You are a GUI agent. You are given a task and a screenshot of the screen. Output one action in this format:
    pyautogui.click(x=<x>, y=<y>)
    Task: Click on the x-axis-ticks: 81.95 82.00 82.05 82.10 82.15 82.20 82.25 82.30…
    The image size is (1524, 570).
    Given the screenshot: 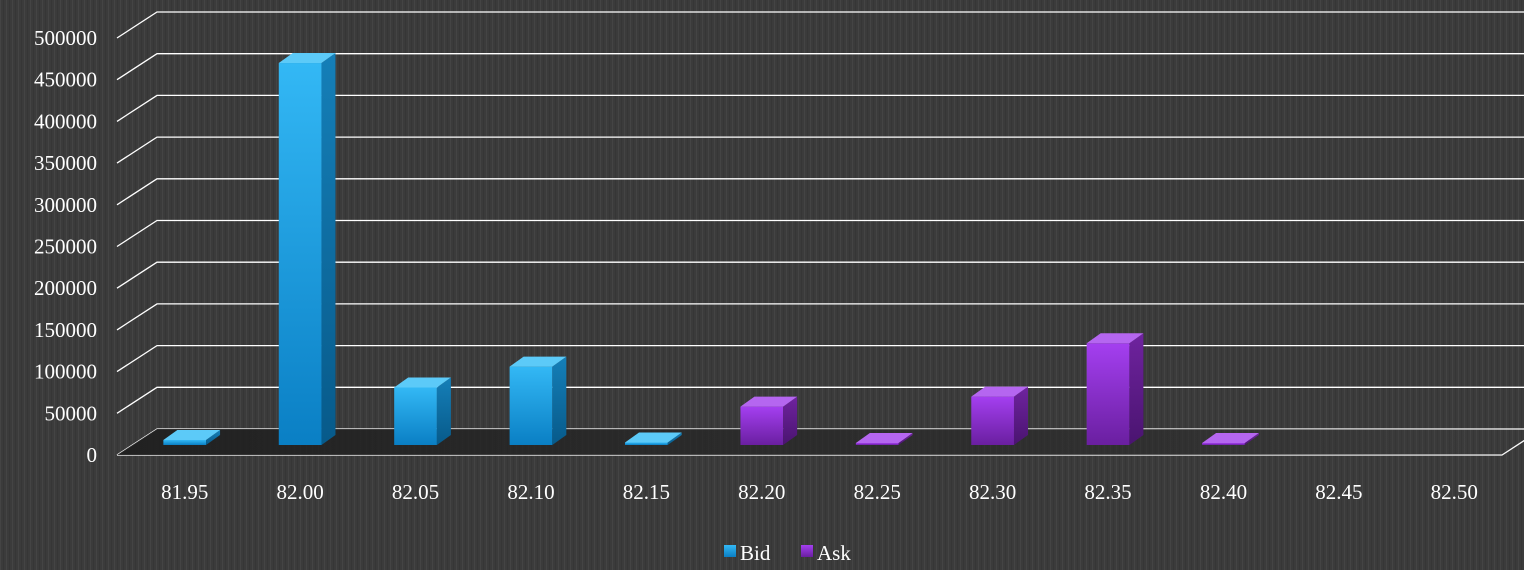 What is the action you would take?
    pyautogui.click(x=819, y=492)
    